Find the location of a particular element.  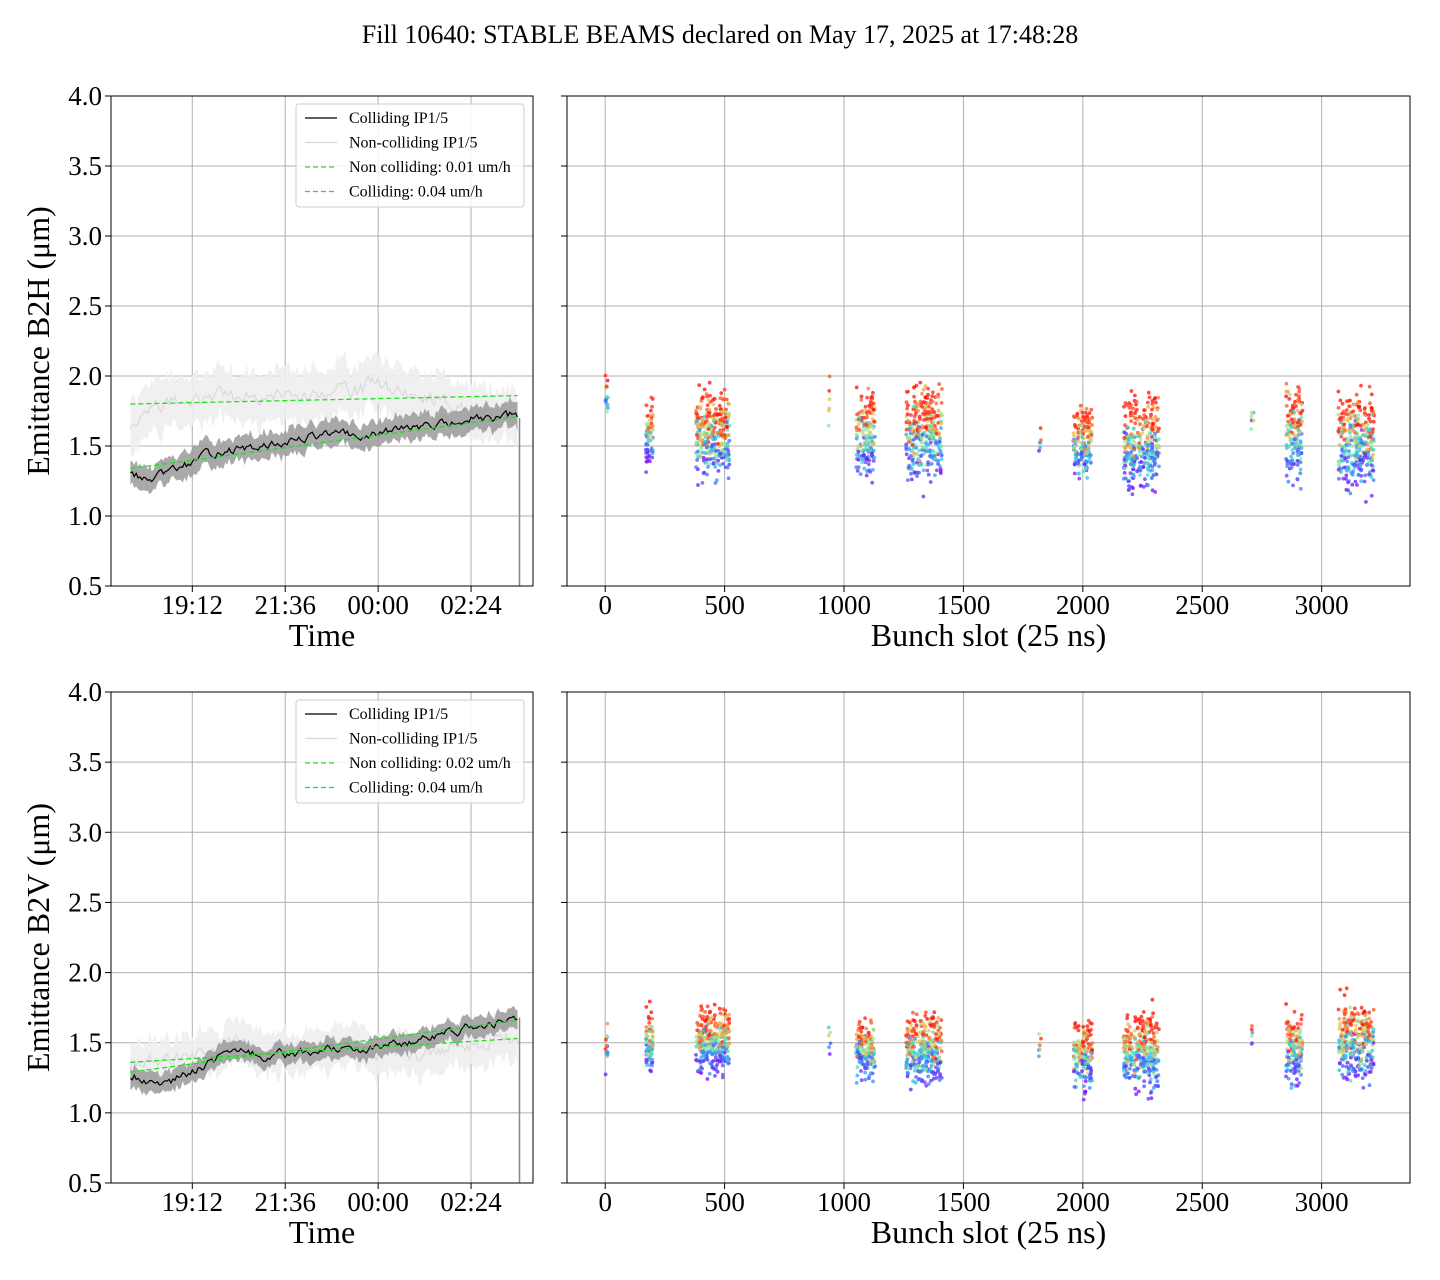

x-tick-label: 3000 is located at coordinates (1322, 605).